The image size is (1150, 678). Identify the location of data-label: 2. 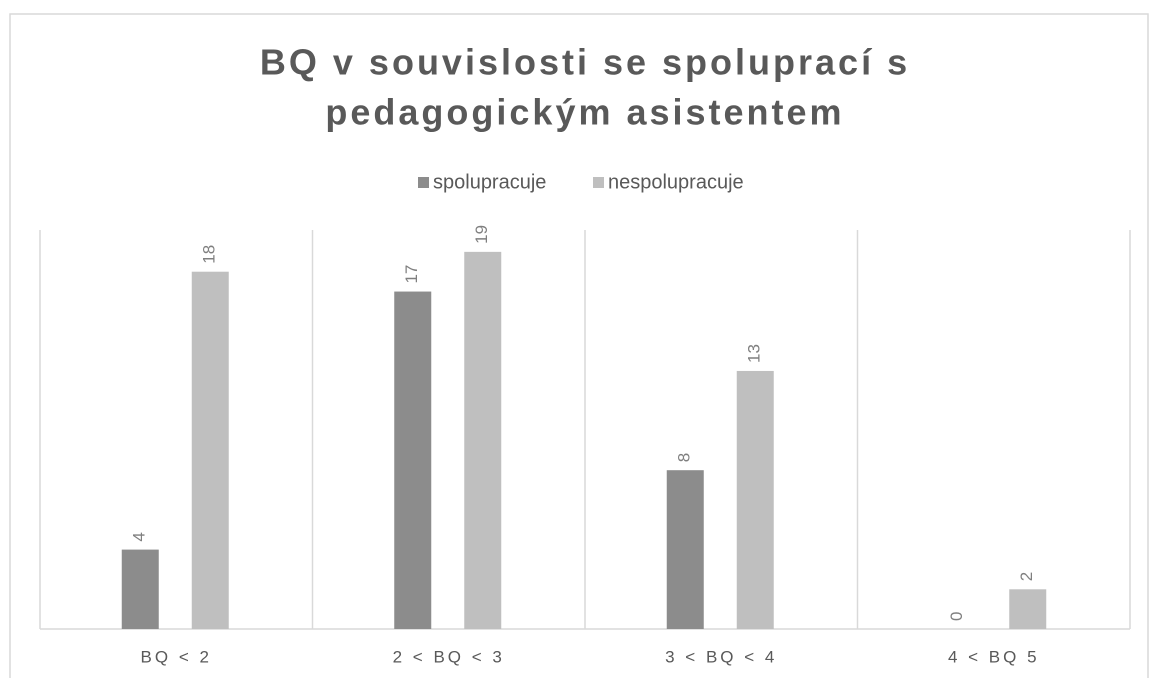
(1026, 576).